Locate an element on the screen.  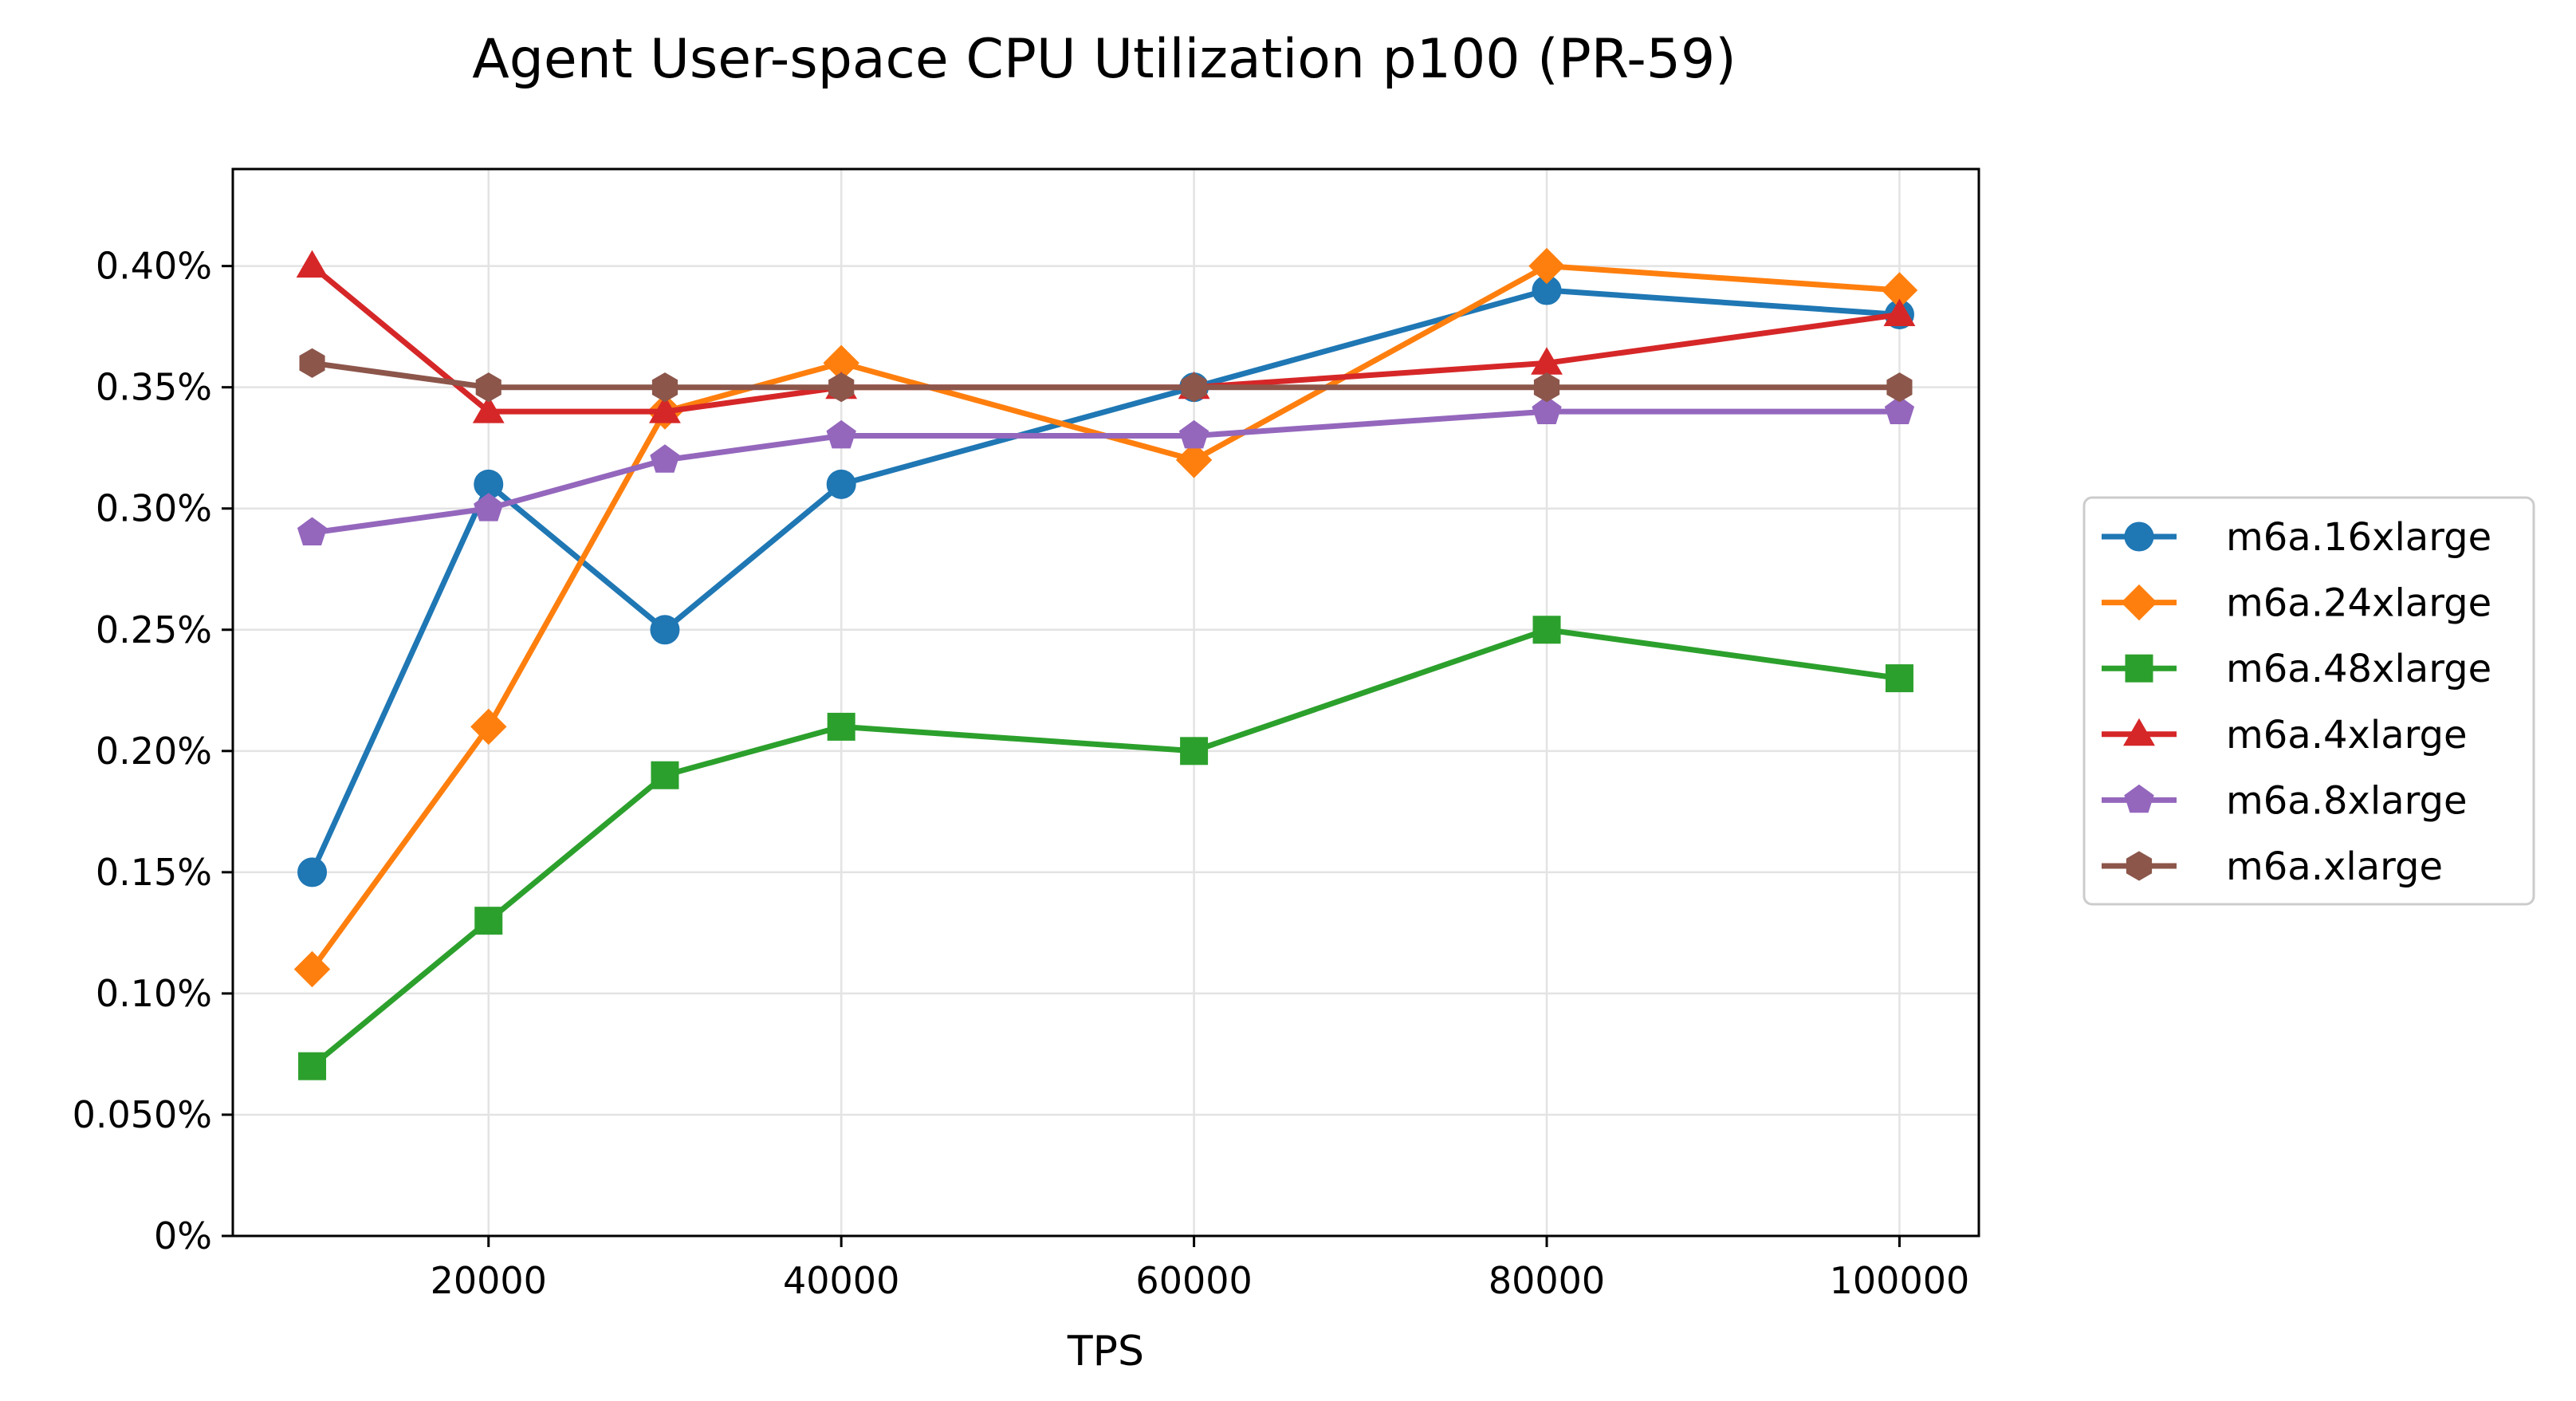
legend-item: m6a.xlarge is located at coordinates (2272, 866).